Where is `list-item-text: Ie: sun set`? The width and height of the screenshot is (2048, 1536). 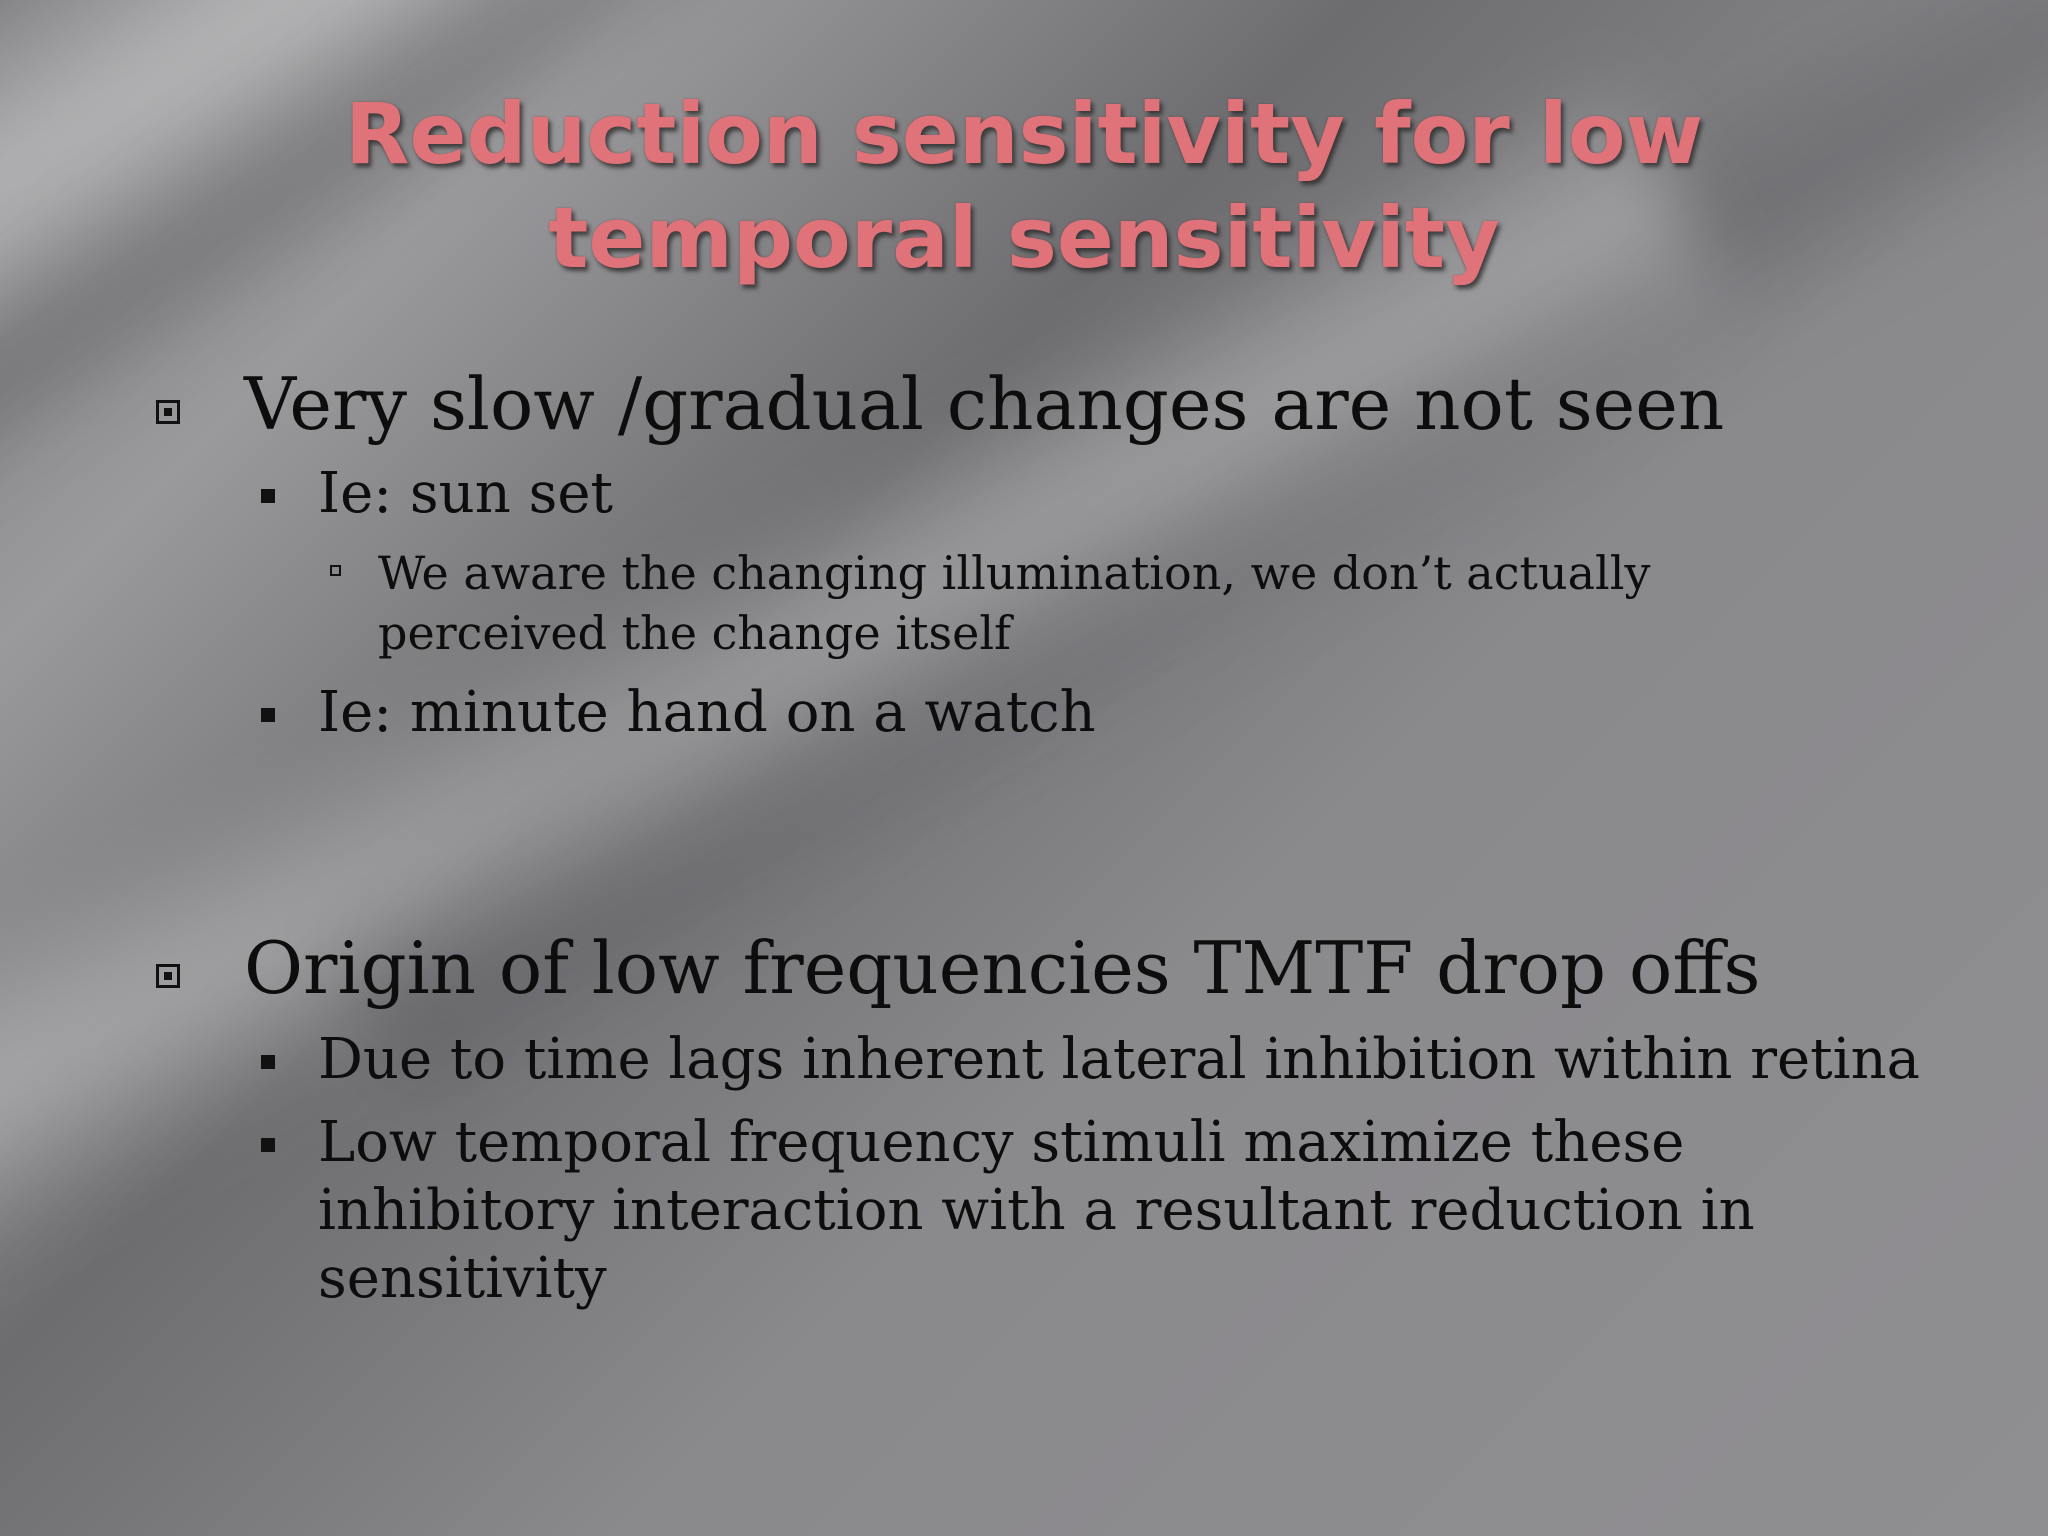 list-item-text: Ie: sun set is located at coordinates (465, 493).